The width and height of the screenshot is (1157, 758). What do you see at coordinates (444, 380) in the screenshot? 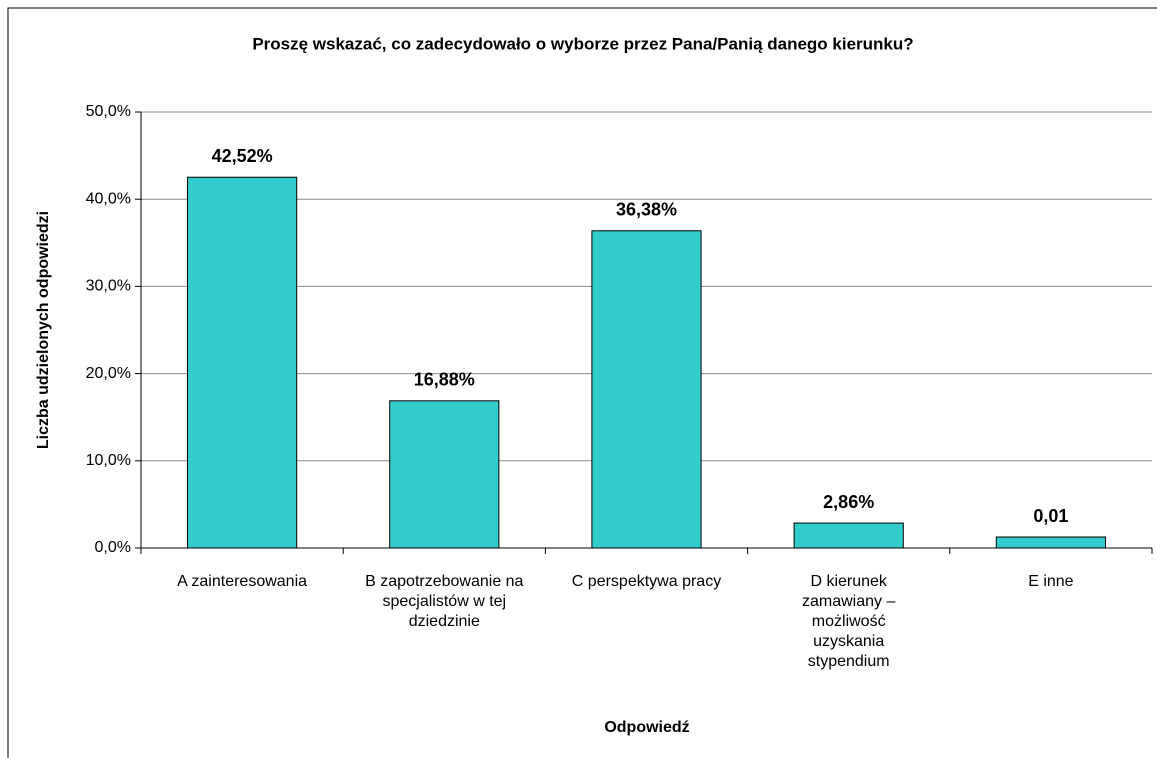
I see `data-label: 16,88%` at bounding box center [444, 380].